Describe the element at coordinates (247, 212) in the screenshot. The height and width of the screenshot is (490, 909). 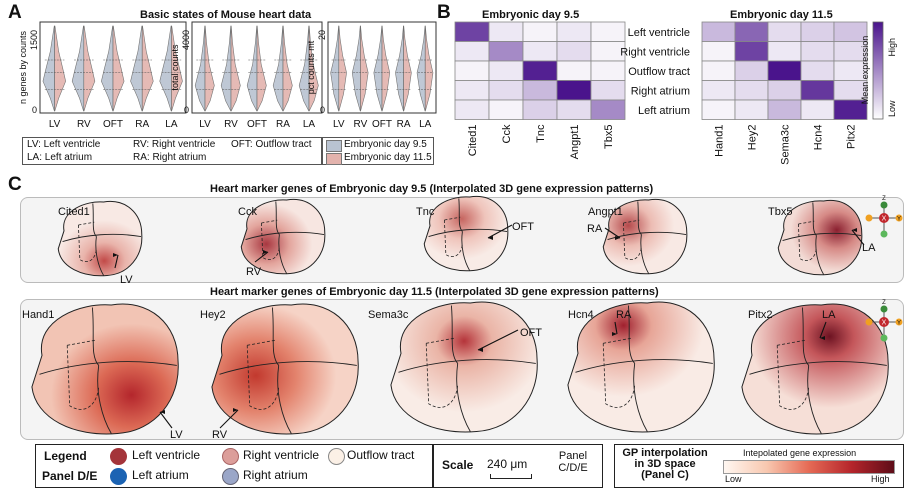
I see `gene-label: Cck` at that location.